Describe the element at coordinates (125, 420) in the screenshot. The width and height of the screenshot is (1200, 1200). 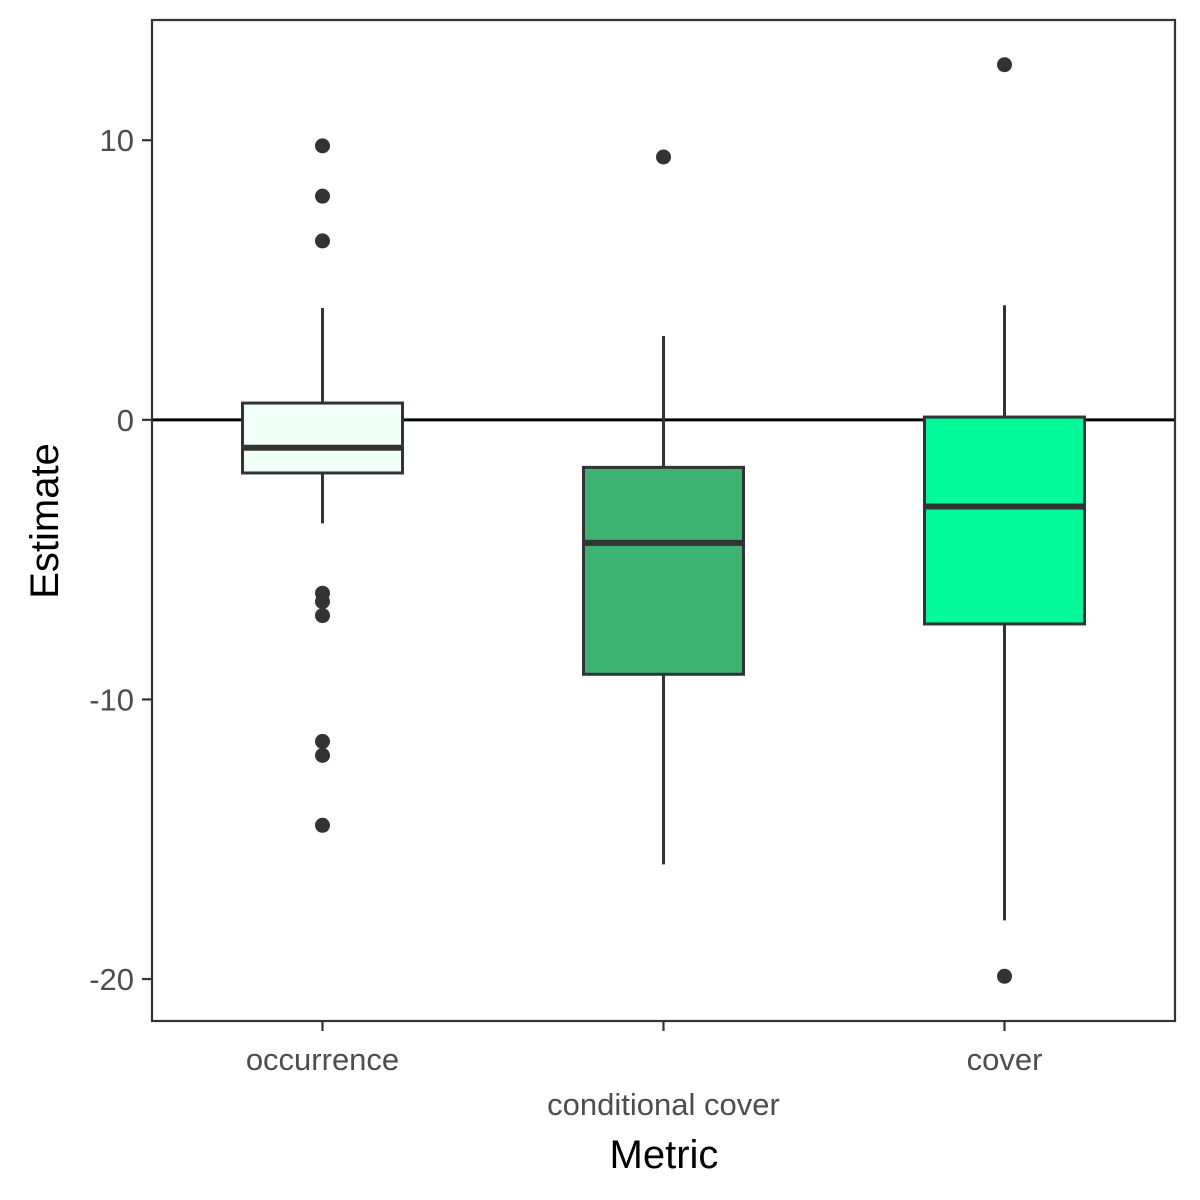
I see `y-tick-label: 0` at that location.